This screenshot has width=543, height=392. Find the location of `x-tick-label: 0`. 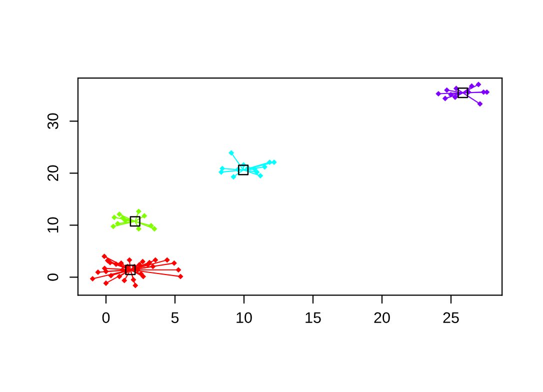

x-tick-label: 0 is located at coordinates (106, 318).